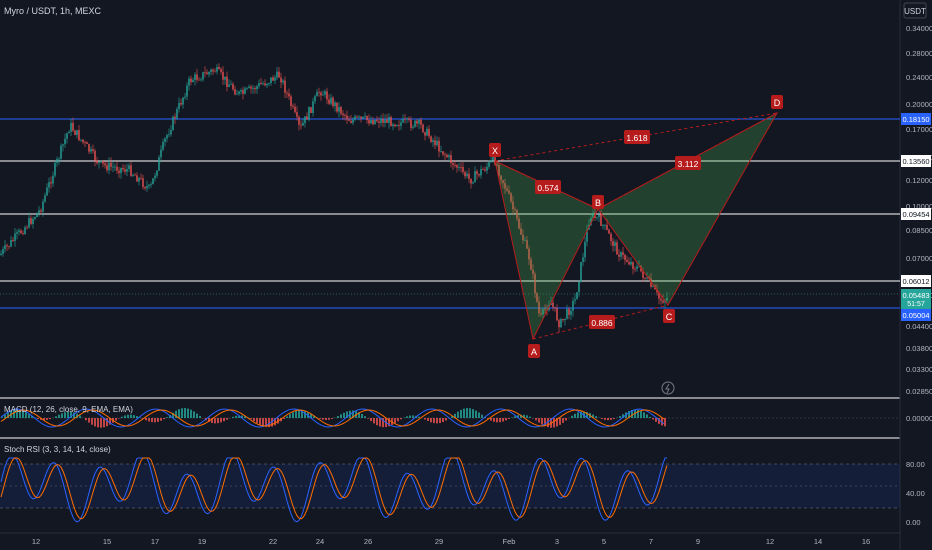  I want to click on stoch-legend: Stoch RSI (3, 3, 14, 14, close), so click(57, 449).